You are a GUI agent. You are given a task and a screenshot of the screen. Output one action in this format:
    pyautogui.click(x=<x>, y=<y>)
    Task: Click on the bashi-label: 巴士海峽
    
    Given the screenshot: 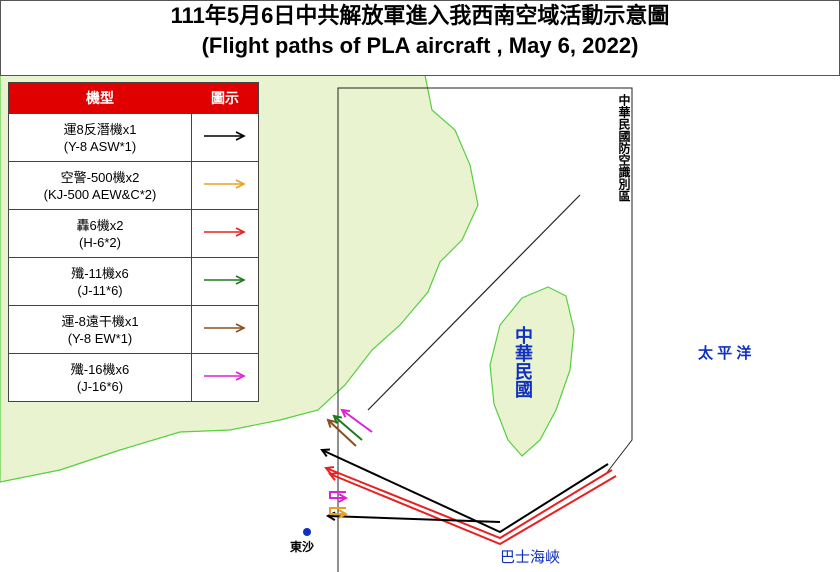 What is the action you would take?
    pyautogui.click(x=530, y=557)
    